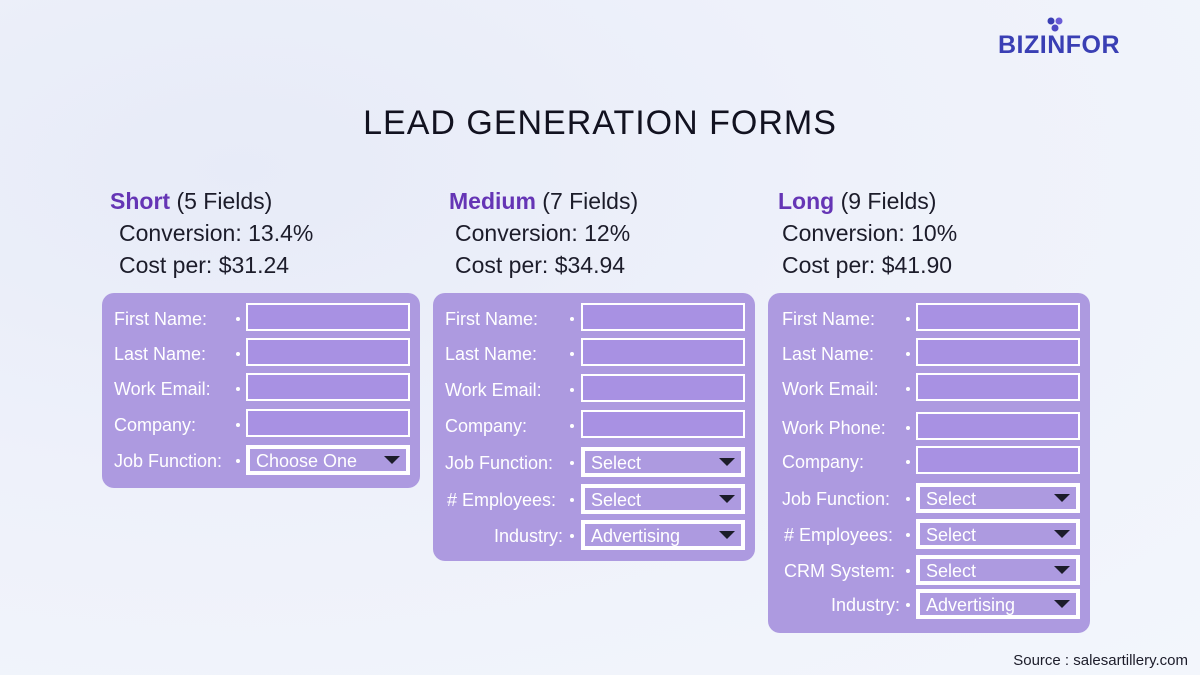  I want to click on page-title: LEAD GENERATION FORMS, so click(600, 123).